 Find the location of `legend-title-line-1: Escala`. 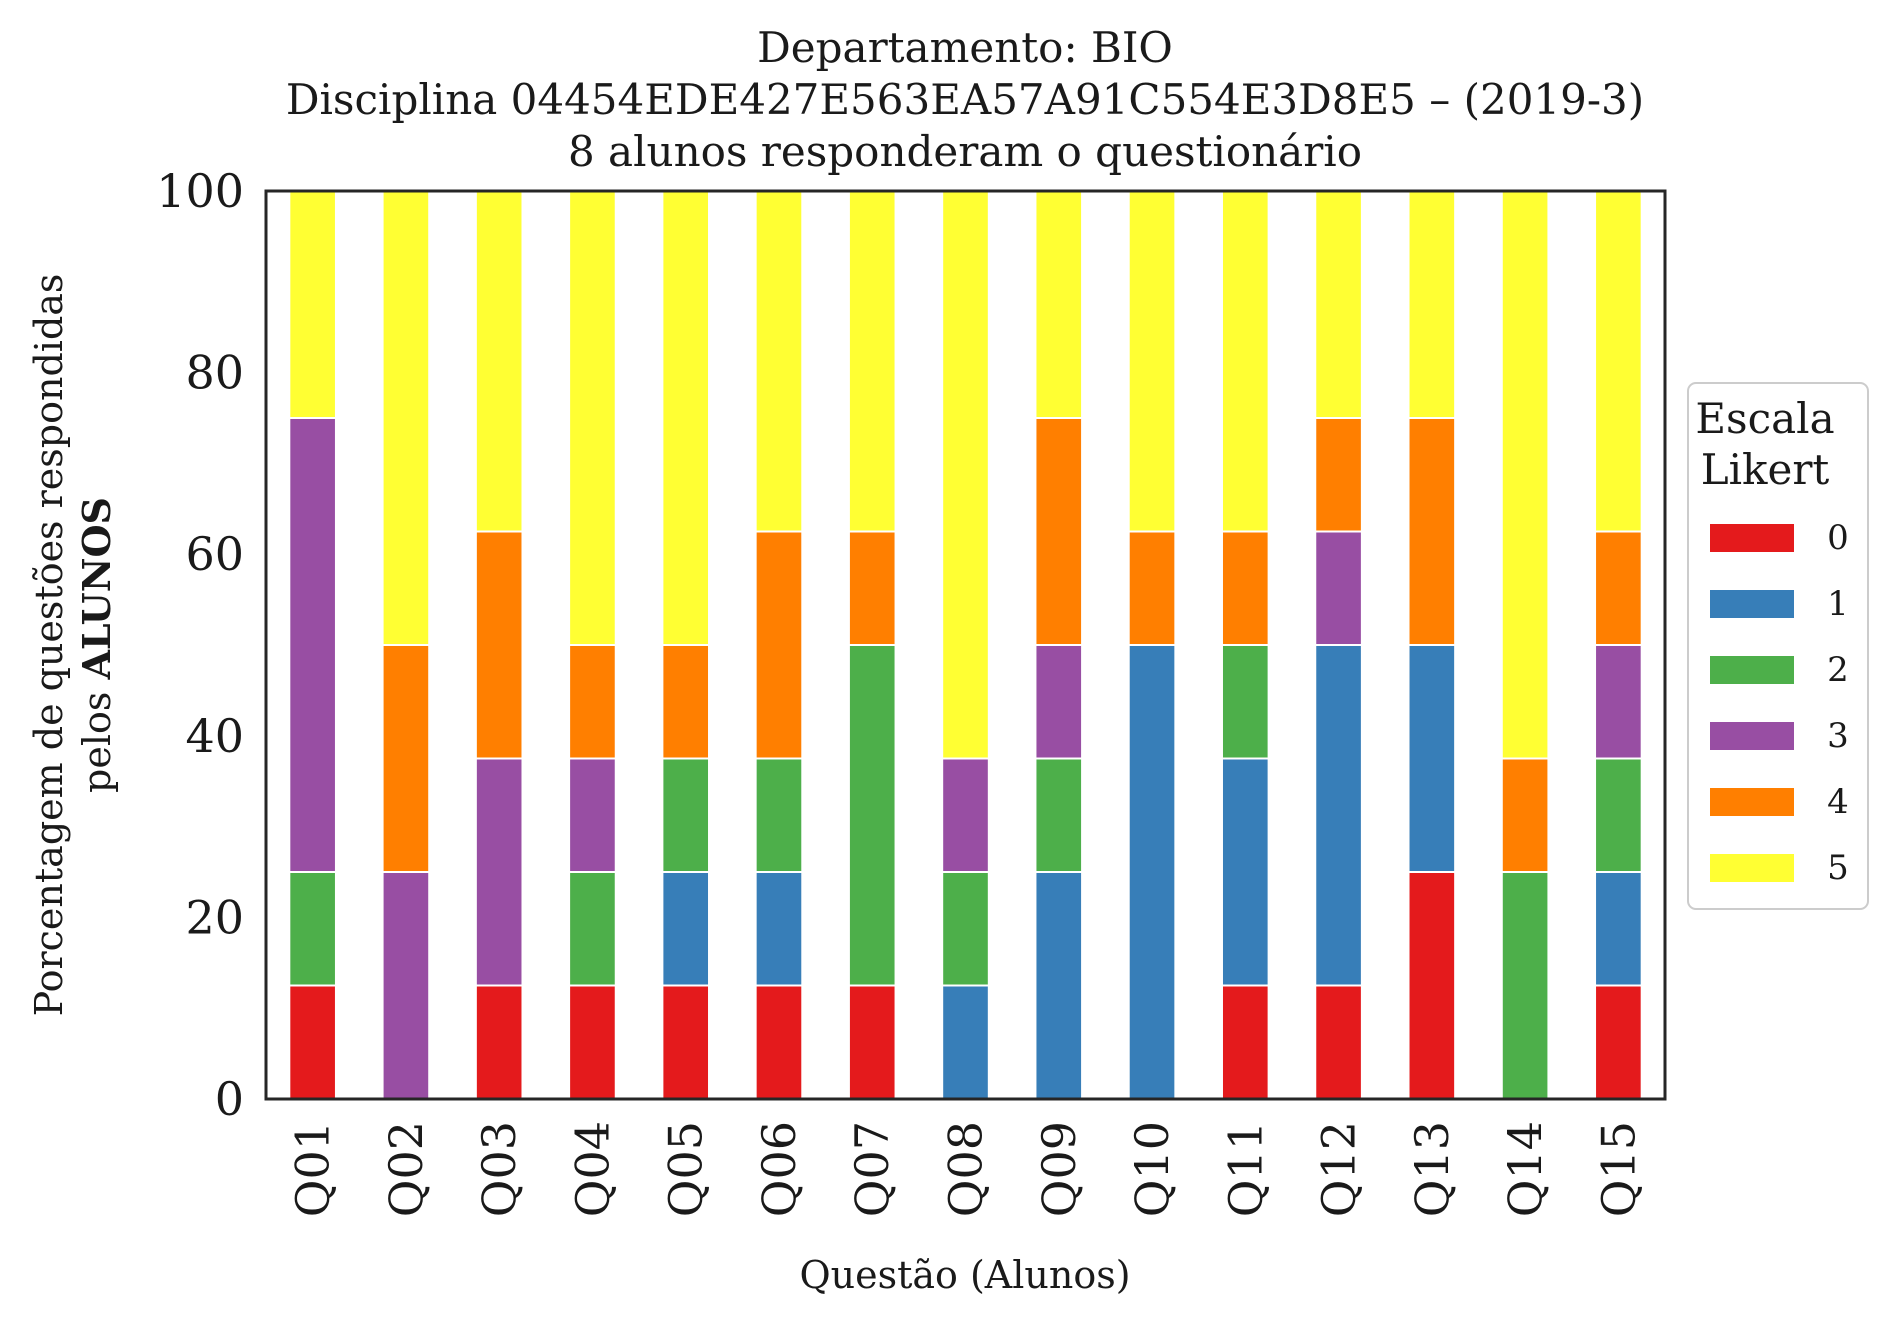

legend-title-line-1: Escala is located at coordinates (1764, 418).